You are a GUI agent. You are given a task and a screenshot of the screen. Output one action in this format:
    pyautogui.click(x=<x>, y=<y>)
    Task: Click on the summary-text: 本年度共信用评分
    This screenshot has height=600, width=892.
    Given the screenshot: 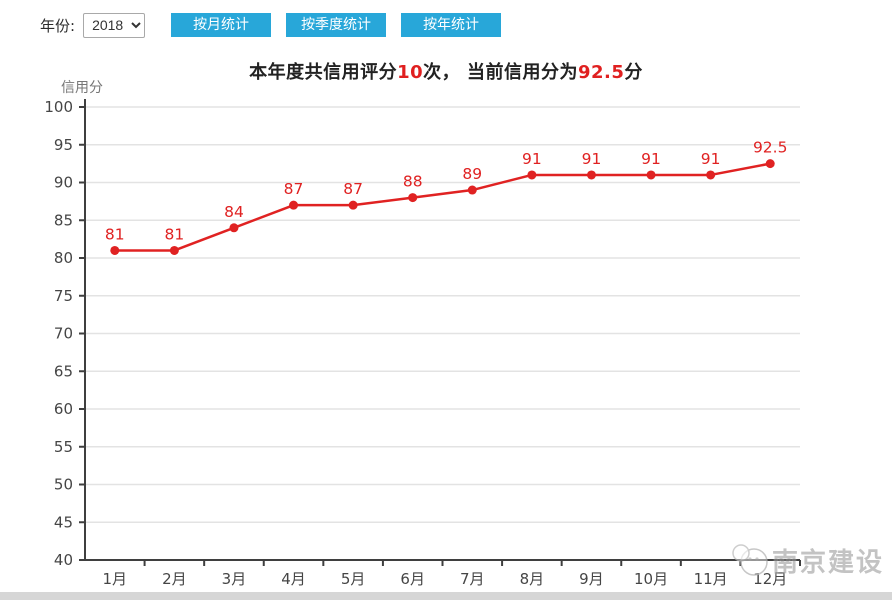 What is the action you would take?
    pyautogui.click(x=323, y=72)
    